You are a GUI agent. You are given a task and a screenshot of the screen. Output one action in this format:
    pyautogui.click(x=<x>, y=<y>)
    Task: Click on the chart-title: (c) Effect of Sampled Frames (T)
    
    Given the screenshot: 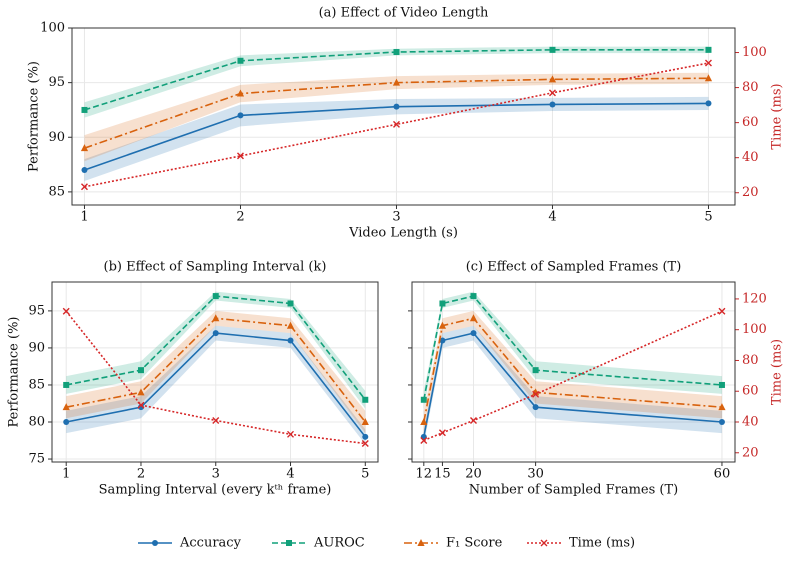 What is the action you would take?
    pyautogui.click(x=574, y=267)
    